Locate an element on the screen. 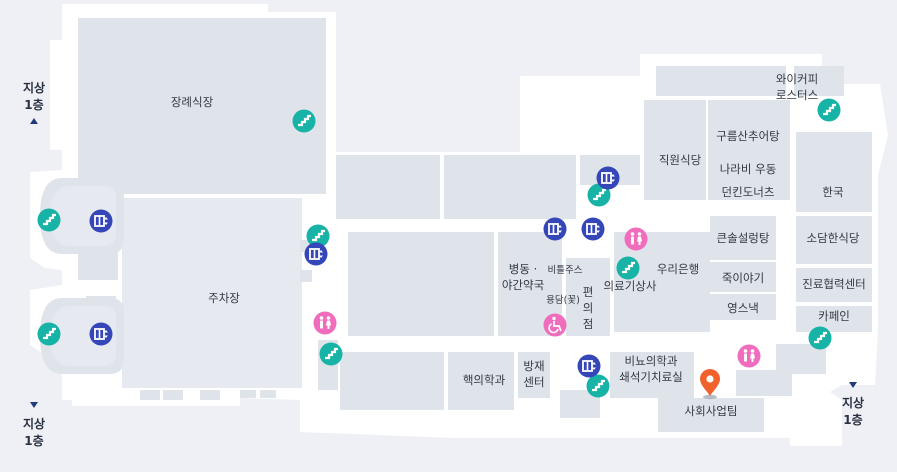 The image size is (897, 472). room-parking is located at coordinates (212, 293).